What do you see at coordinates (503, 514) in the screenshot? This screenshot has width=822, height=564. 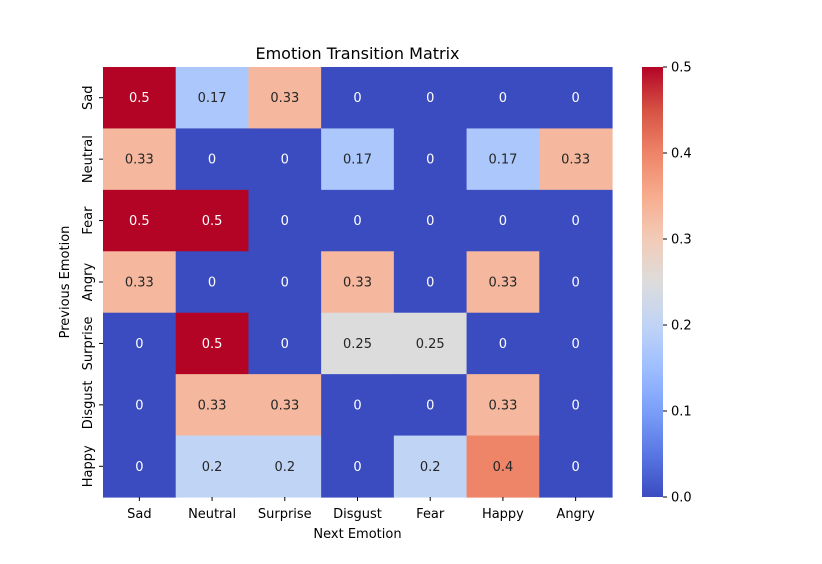 I see `x-tick-label: Happy` at bounding box center [503, 514].